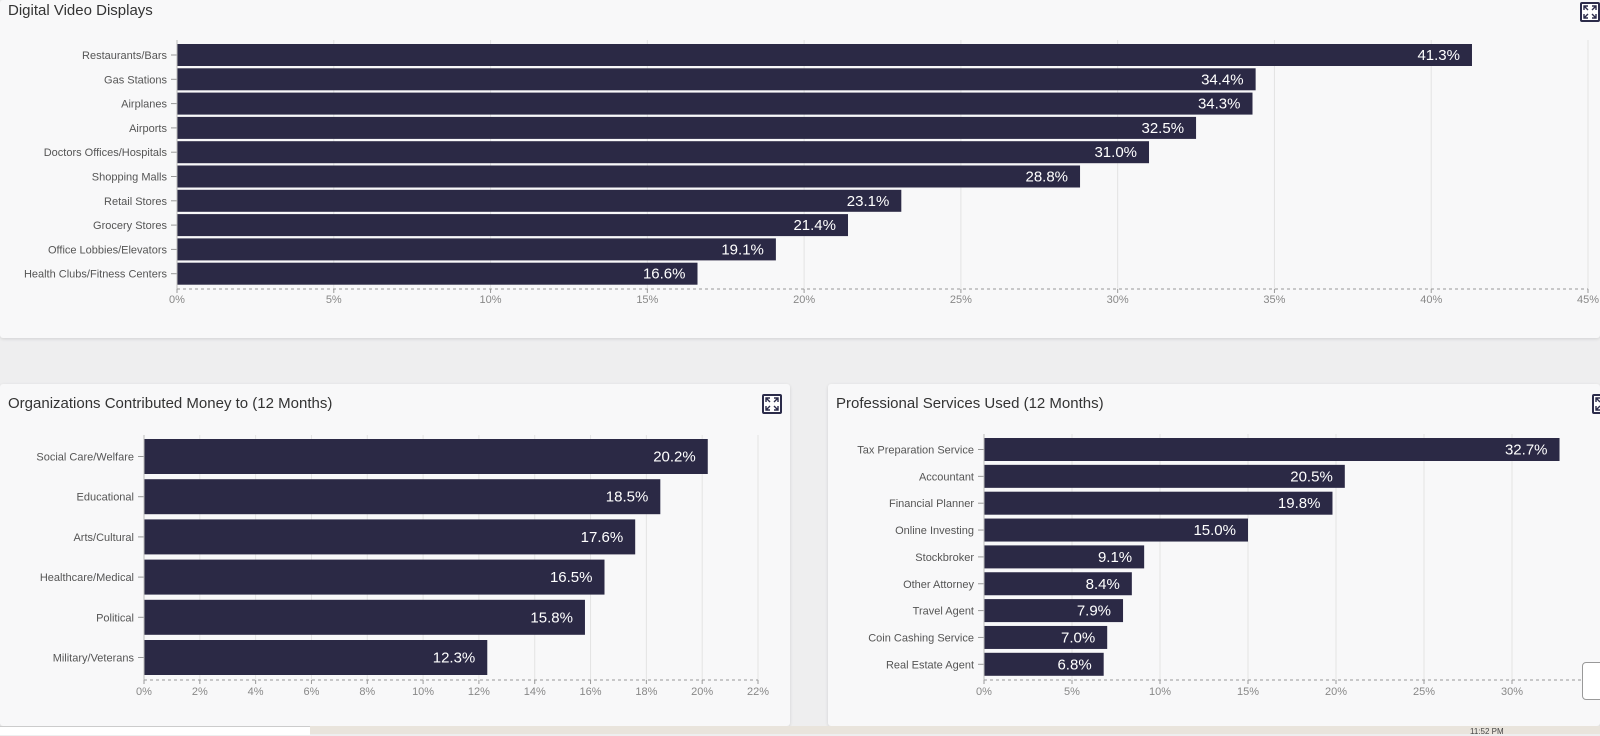 The width and height of the screenshot is (1600, 736). What do you see at coordinates (135, 202) in the screenshot?
I see `category-label: Retail Stores` at bounding box center [135, 202].